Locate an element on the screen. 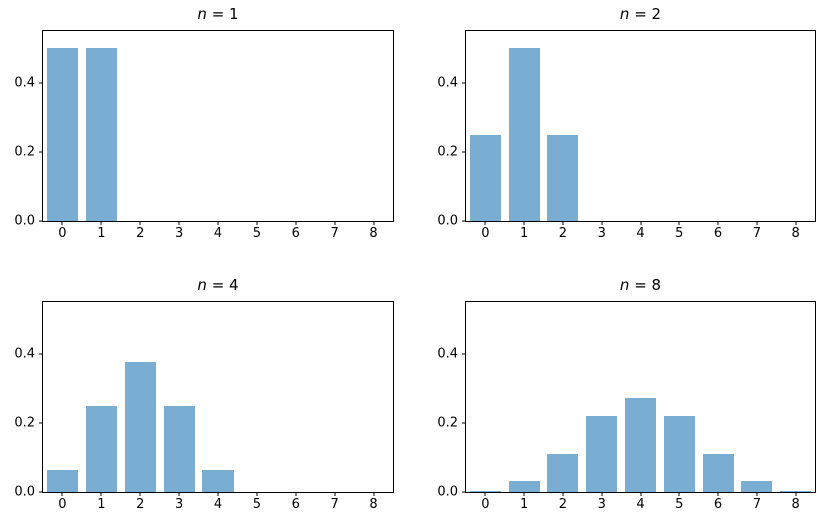  subplot-title: n = 4 is located at coordinates (218, 285).